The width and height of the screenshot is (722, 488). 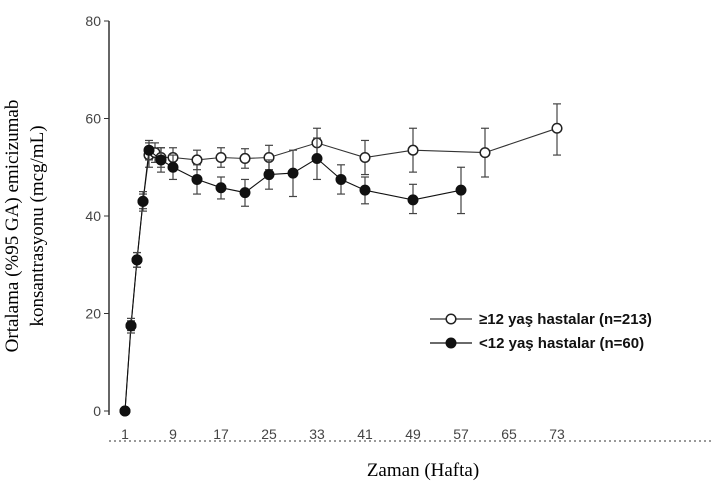 What do you see at coordinates (451, 343) in the screenshot?
I see `legend-marker-filled-icon` at bounding box center [451, 343].